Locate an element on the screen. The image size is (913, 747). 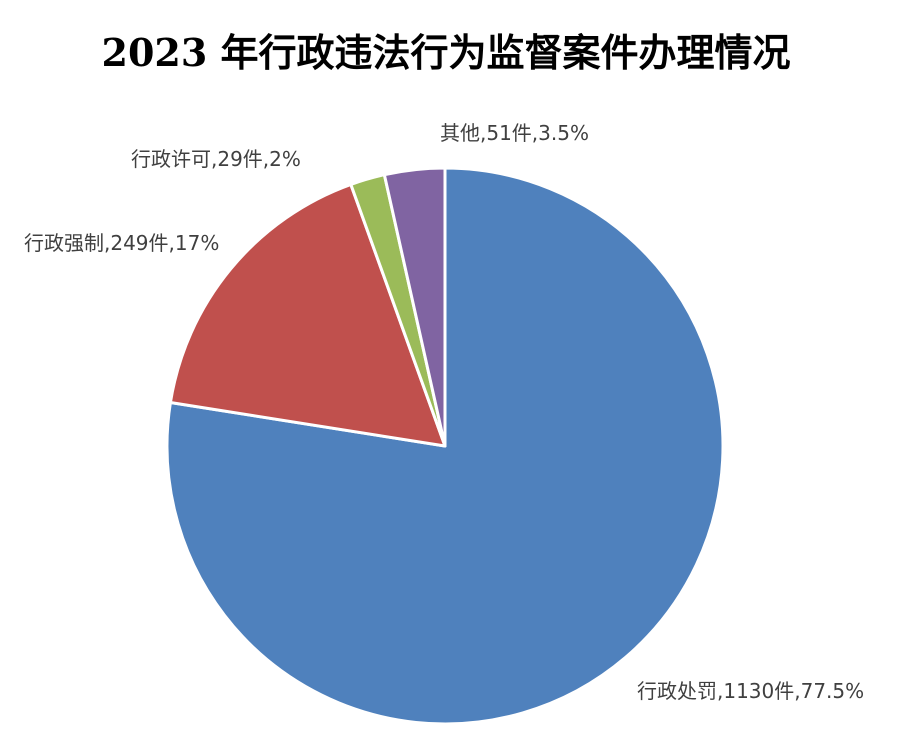
slice-label: 其他,51件,3.5% is located at coordinates (514, 133).